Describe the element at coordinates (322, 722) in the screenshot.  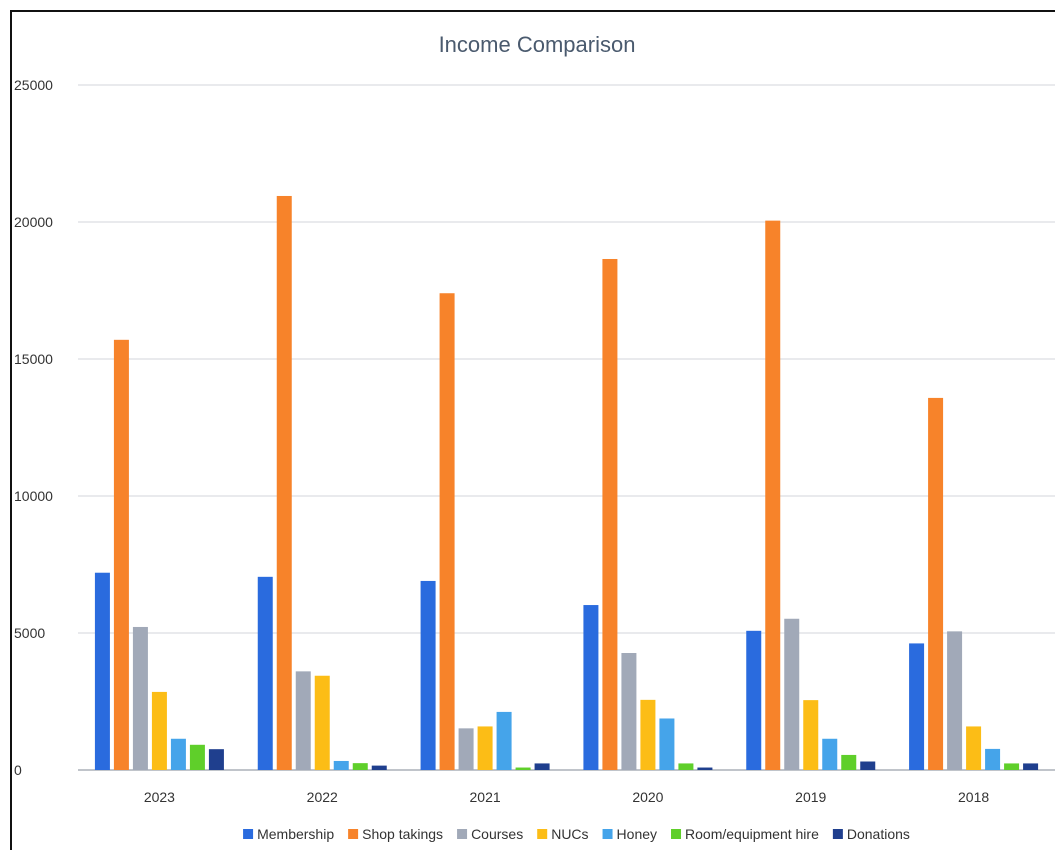
I see `bar-nucs-2022` at that location.